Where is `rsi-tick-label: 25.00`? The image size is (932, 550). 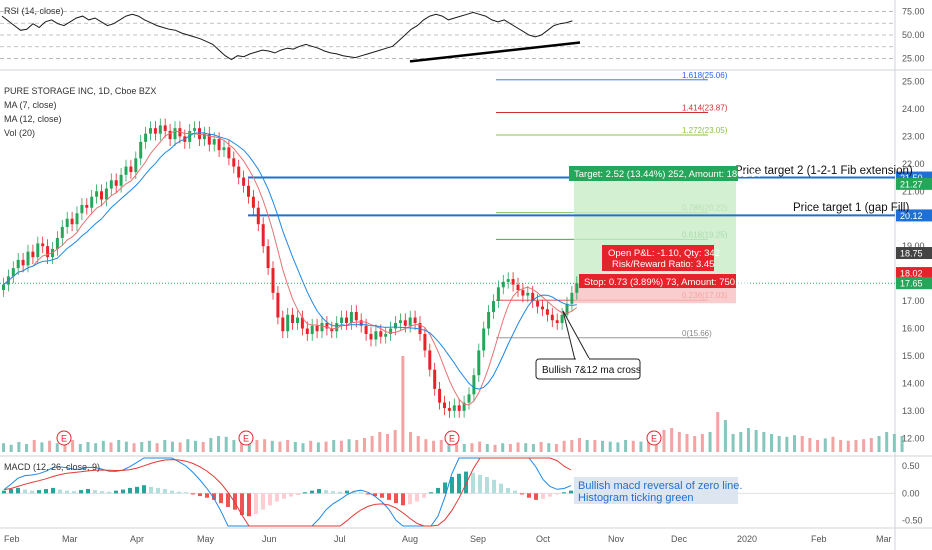
rsi-tick-label: 25.00 is located at coordinates (913, 59).